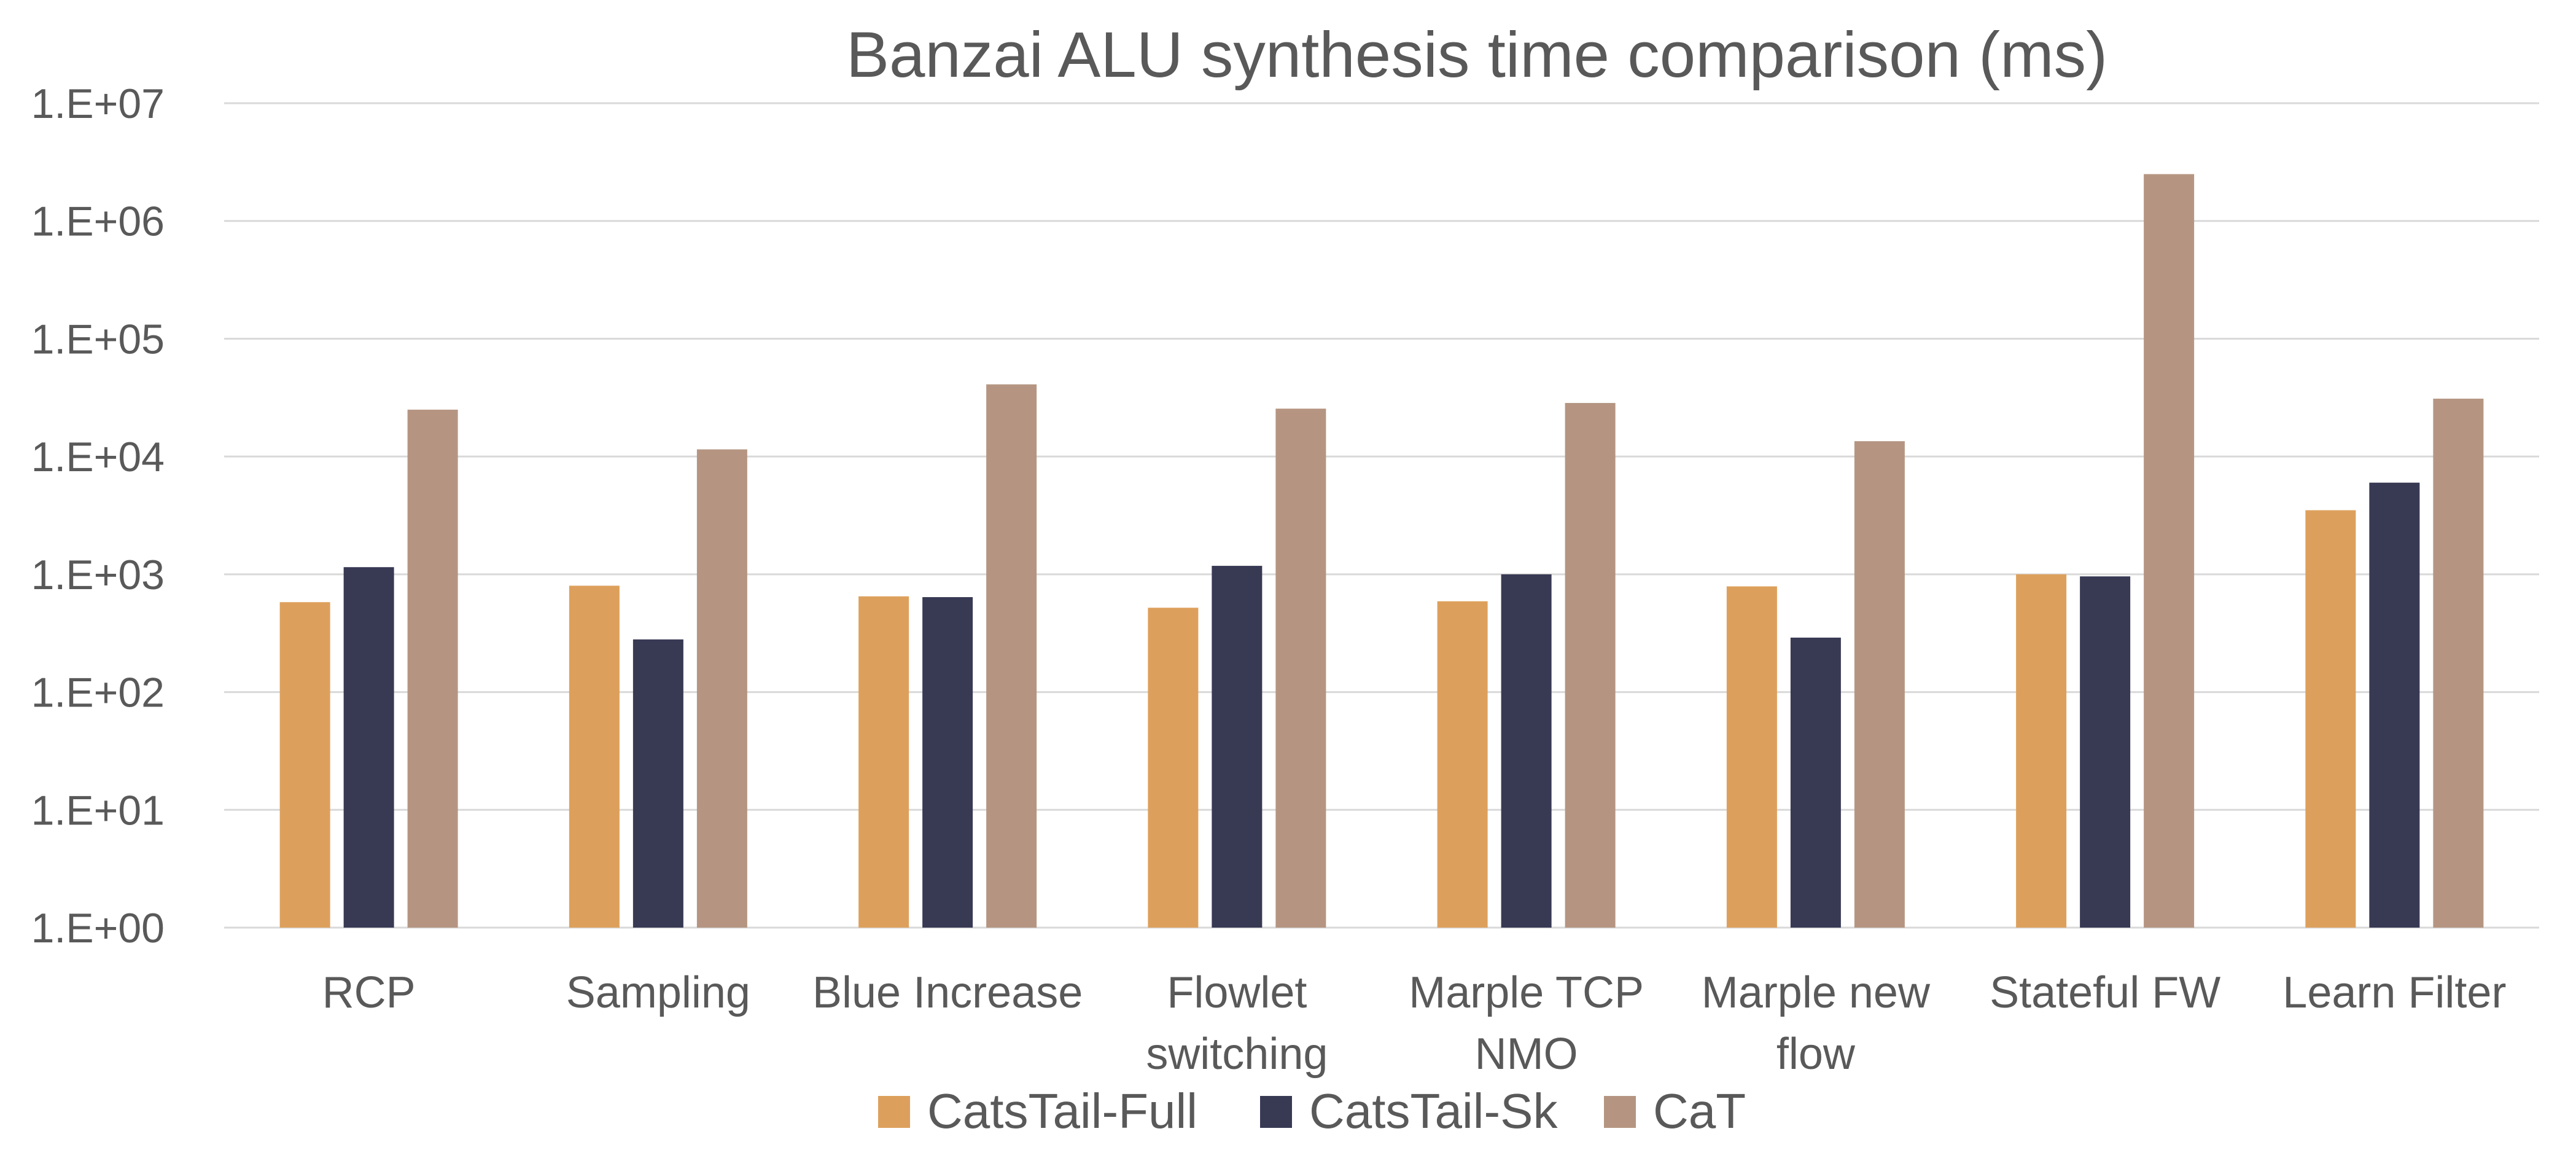 The image size is (2576, 1150). I want to click on y-tick-label: 1.E+05, so click(98, 339).